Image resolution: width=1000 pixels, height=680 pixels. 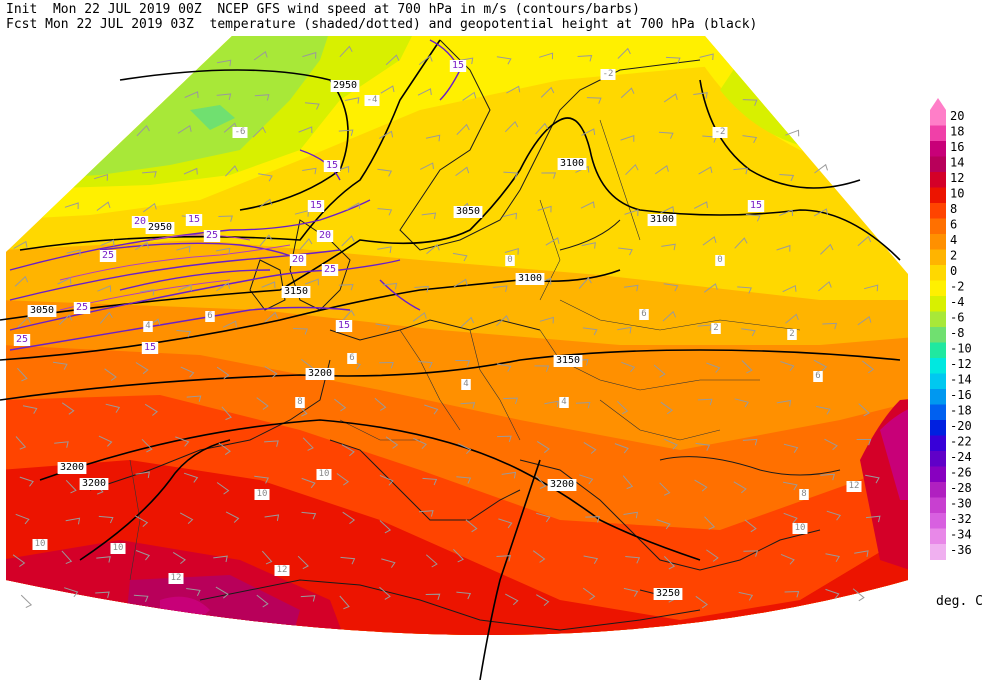 I want to click on legend-label: -24, so click(x=961, y=457).